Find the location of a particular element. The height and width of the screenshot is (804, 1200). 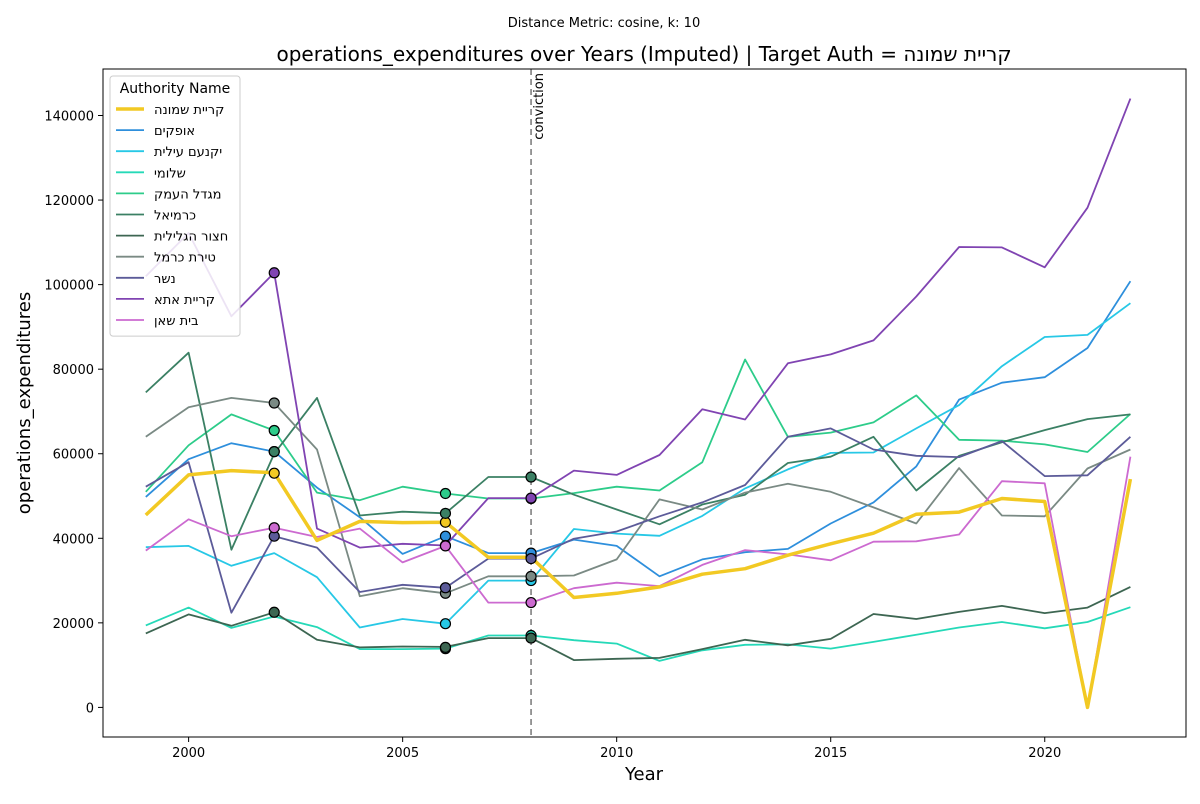

legend-box is located at coordinates (175, 206).